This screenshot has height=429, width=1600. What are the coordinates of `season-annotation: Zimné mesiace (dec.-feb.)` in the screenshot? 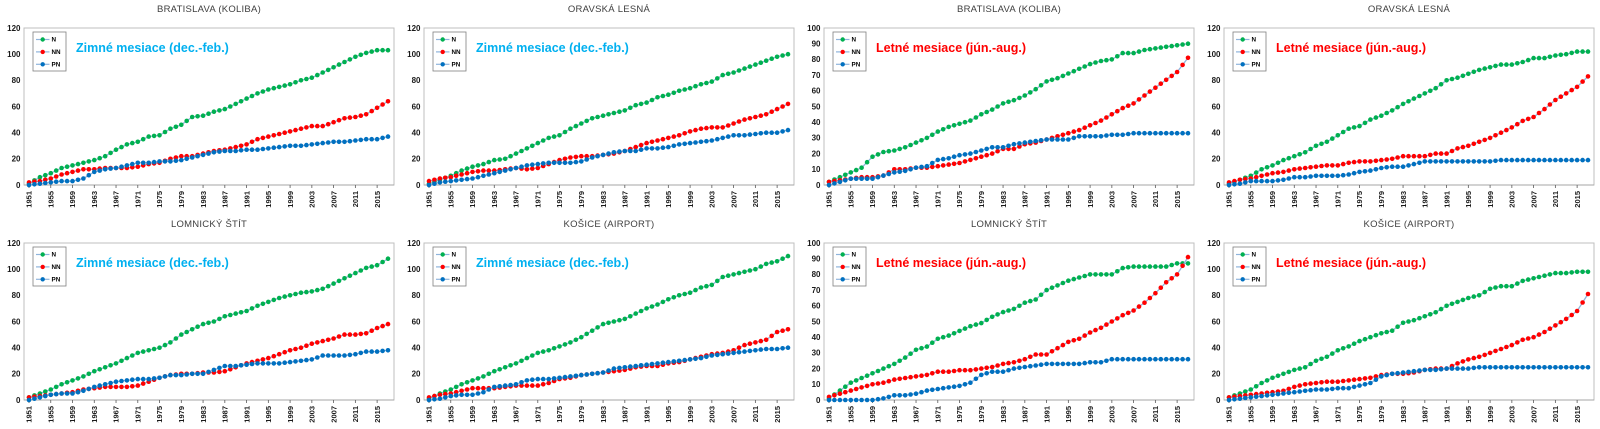 It's located at (152, 263).